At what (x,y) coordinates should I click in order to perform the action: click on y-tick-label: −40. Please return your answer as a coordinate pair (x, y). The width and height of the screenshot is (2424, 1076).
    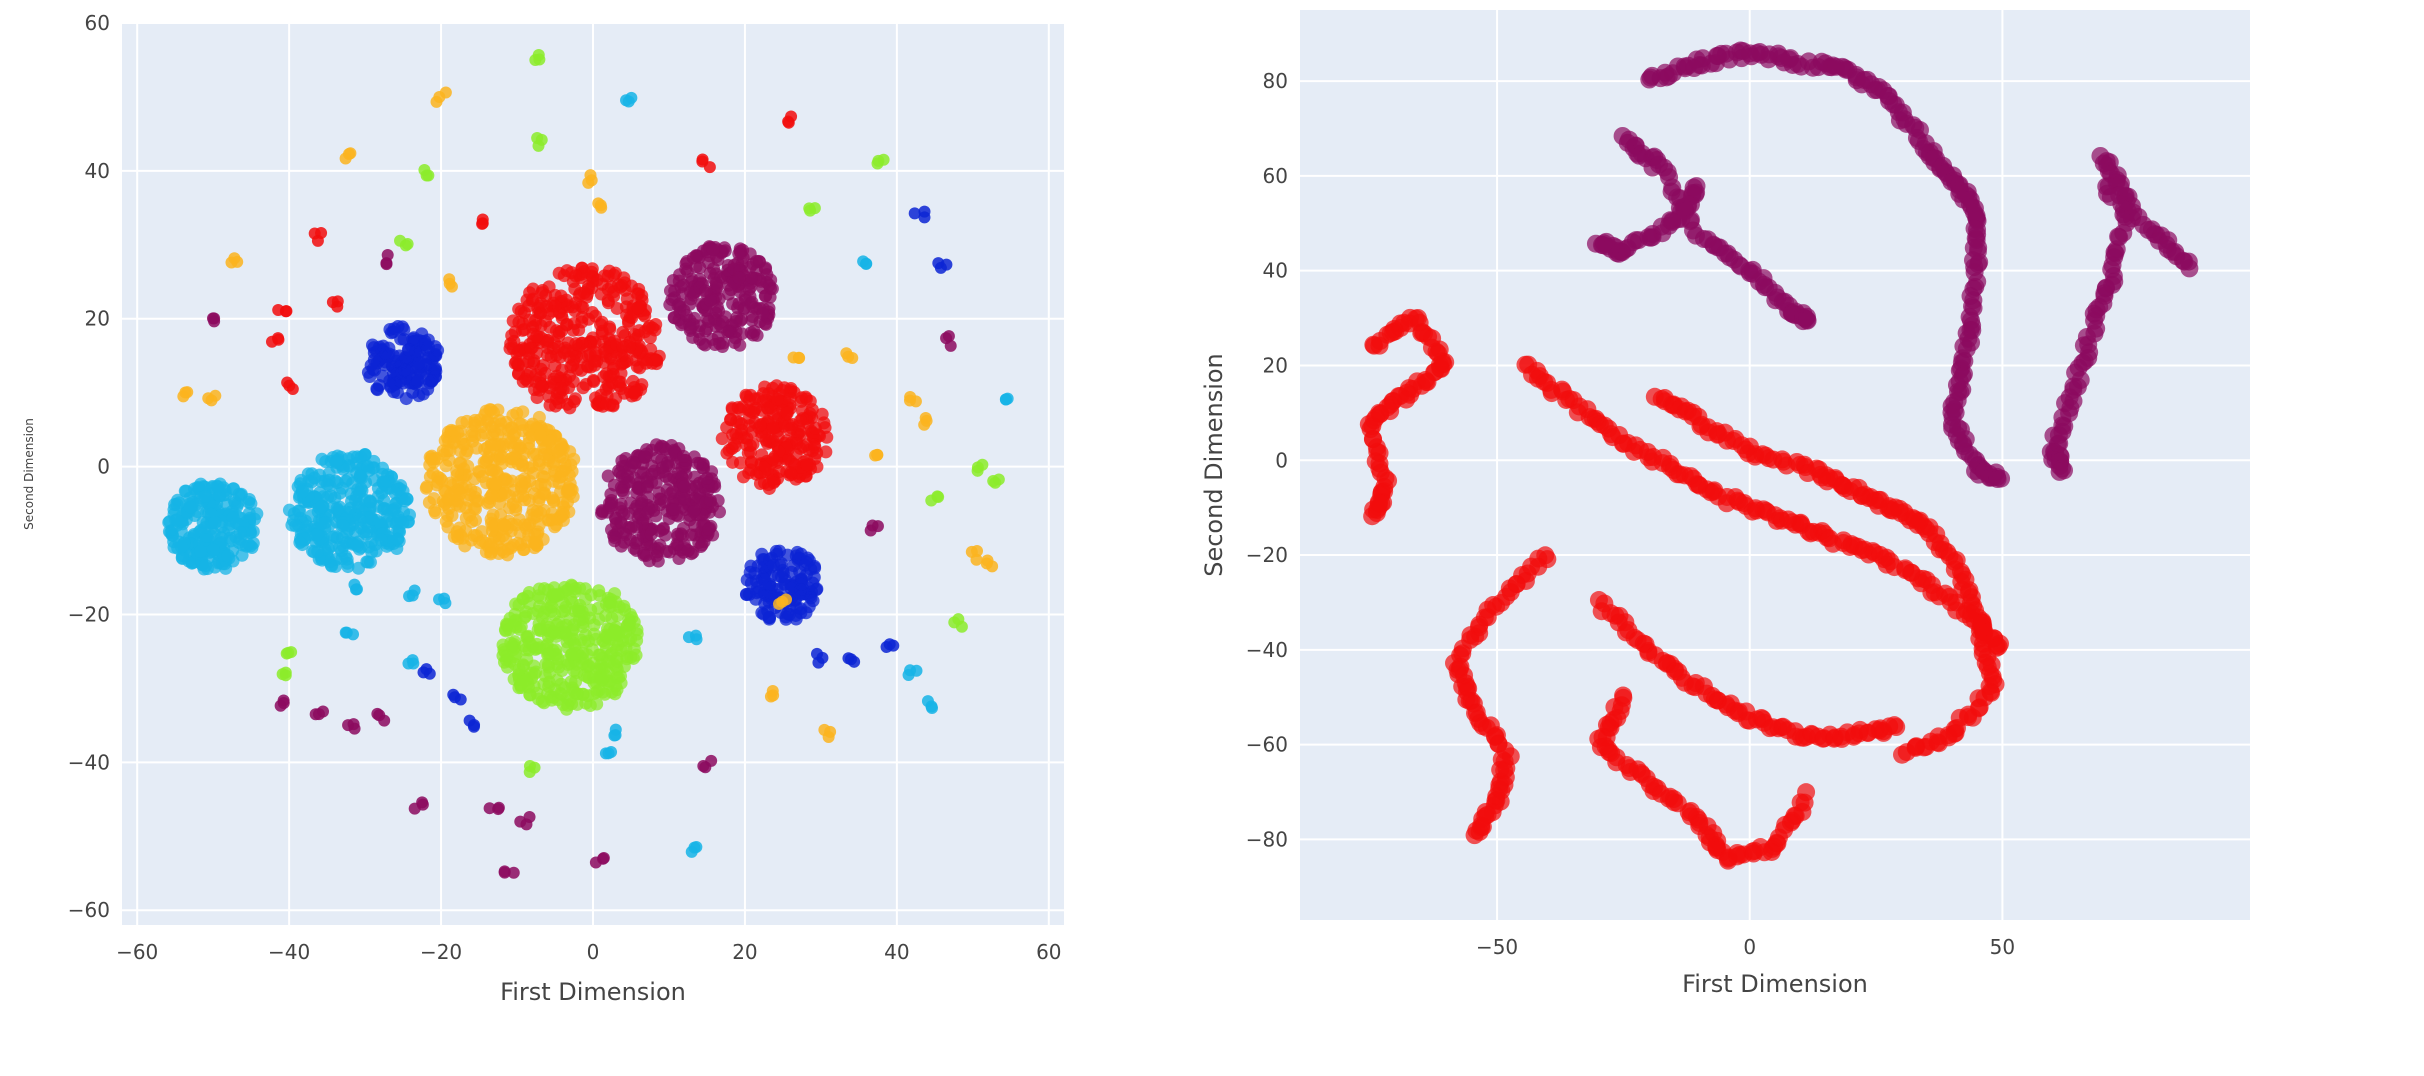
    Looking at the image, I should click on (1267, 650).